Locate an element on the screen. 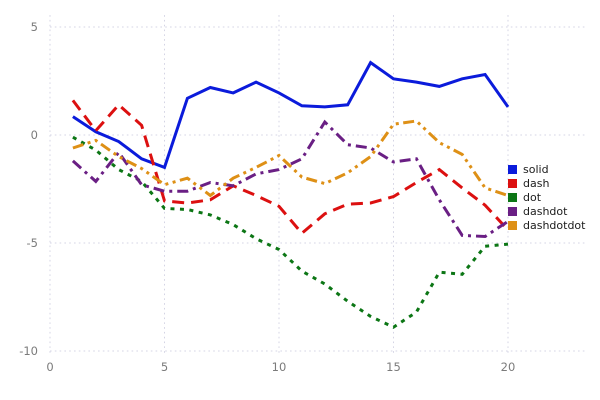 Image resolution: width=600 pixels, height=400 pixels. ytick-label-5: 5 is located at coordinates (34, 27).